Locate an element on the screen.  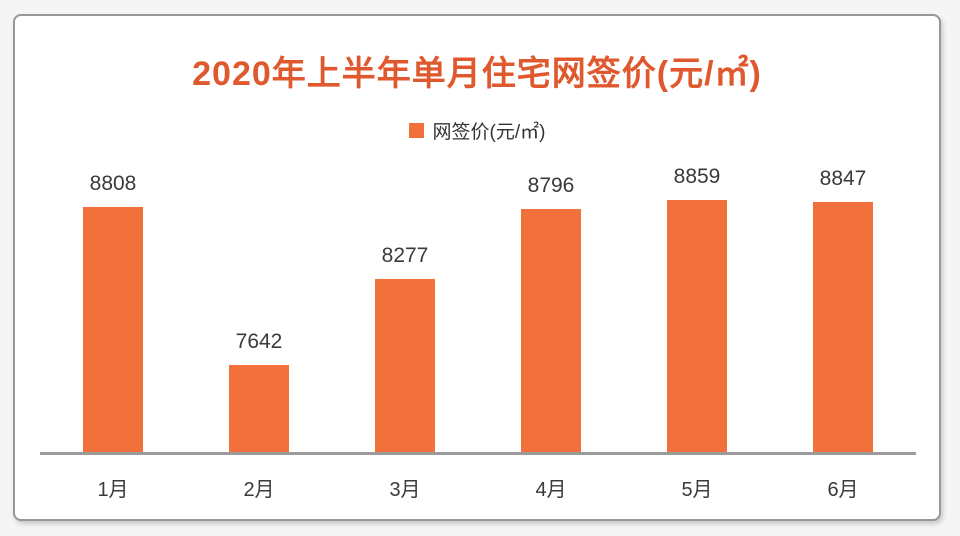
x-axis-tick-label: 6月 is located at coordinates (843, 490).